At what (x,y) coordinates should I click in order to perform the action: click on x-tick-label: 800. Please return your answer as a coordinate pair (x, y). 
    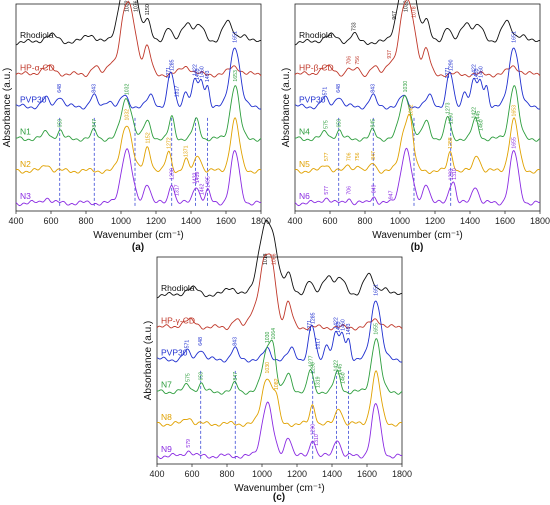
    Looking at the image, I should click on (226, 474).